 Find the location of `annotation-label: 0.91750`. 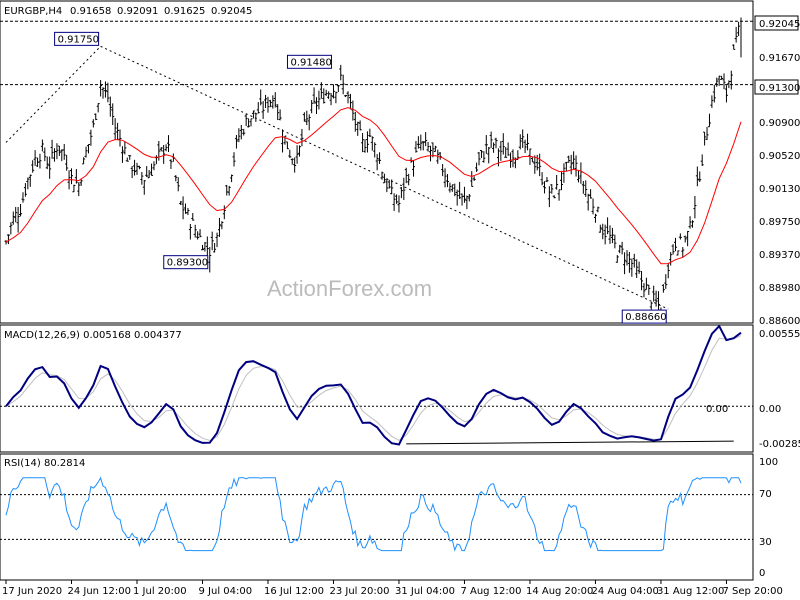

annotation-label: 0.91750 is located at coordinates (78, 39).